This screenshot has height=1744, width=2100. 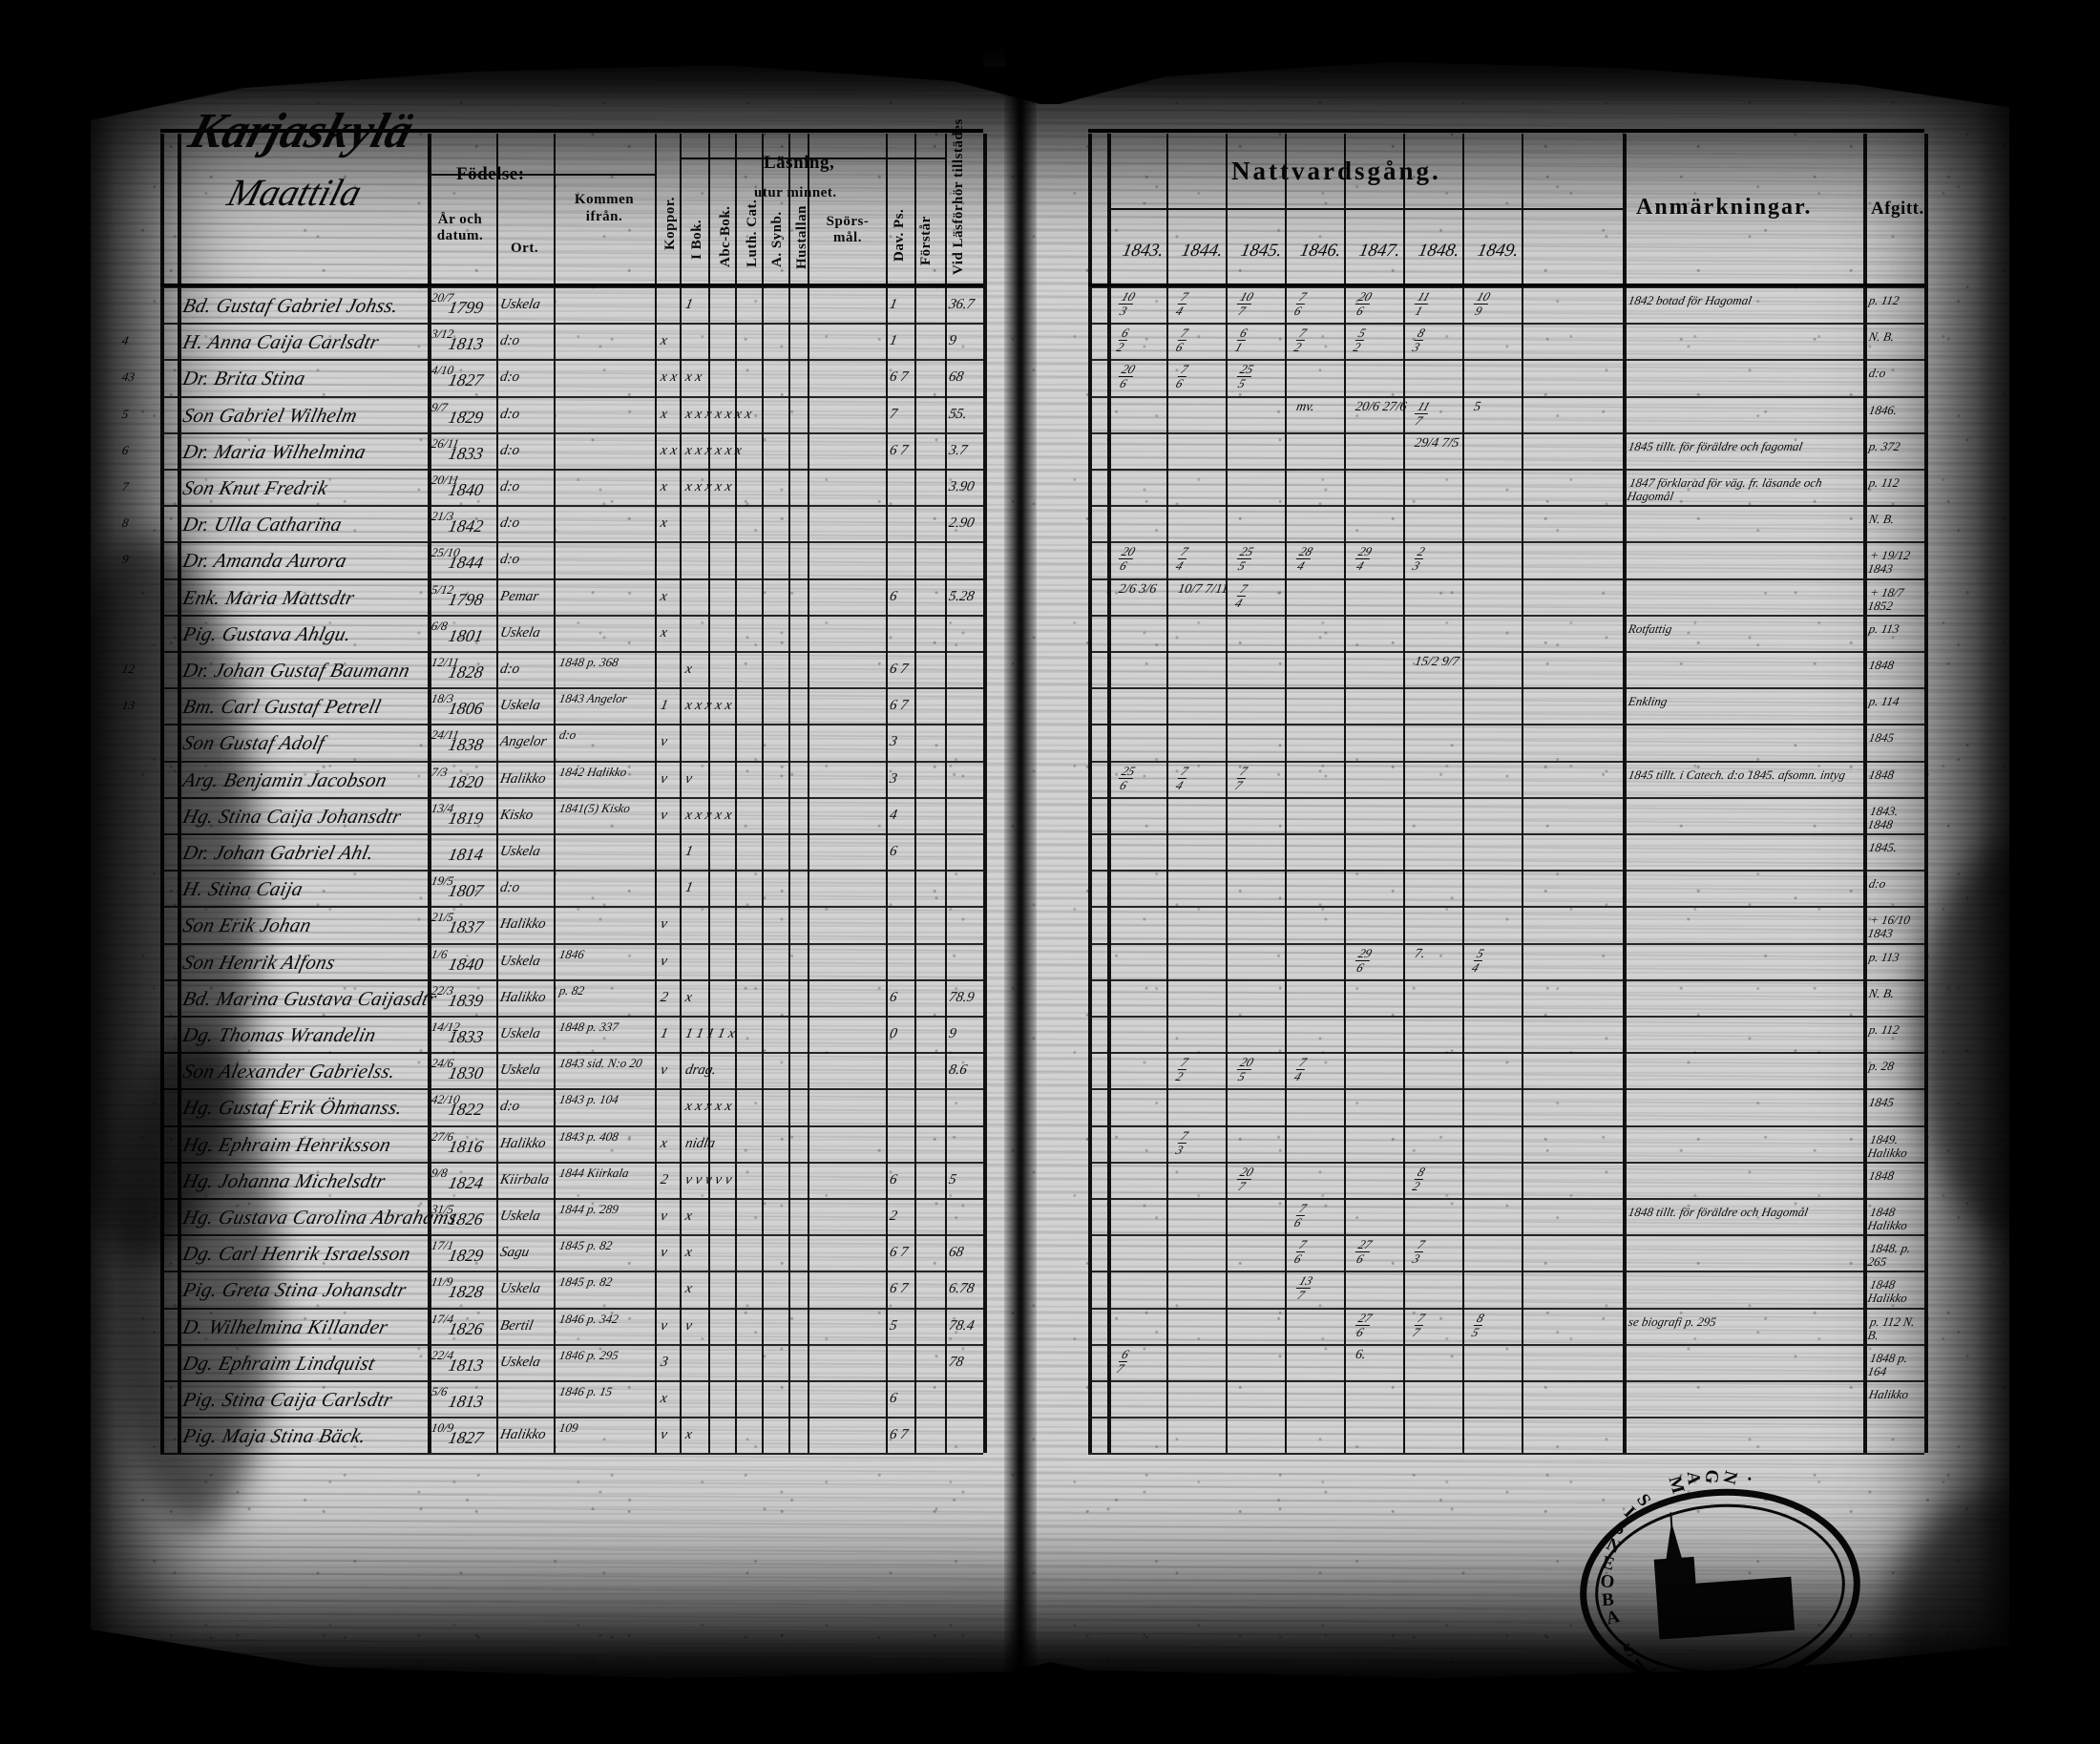 What do you see at coordinates (1020, 872) in the screenshot?
I see `book-gutter` at bounding box center [1020, 872].